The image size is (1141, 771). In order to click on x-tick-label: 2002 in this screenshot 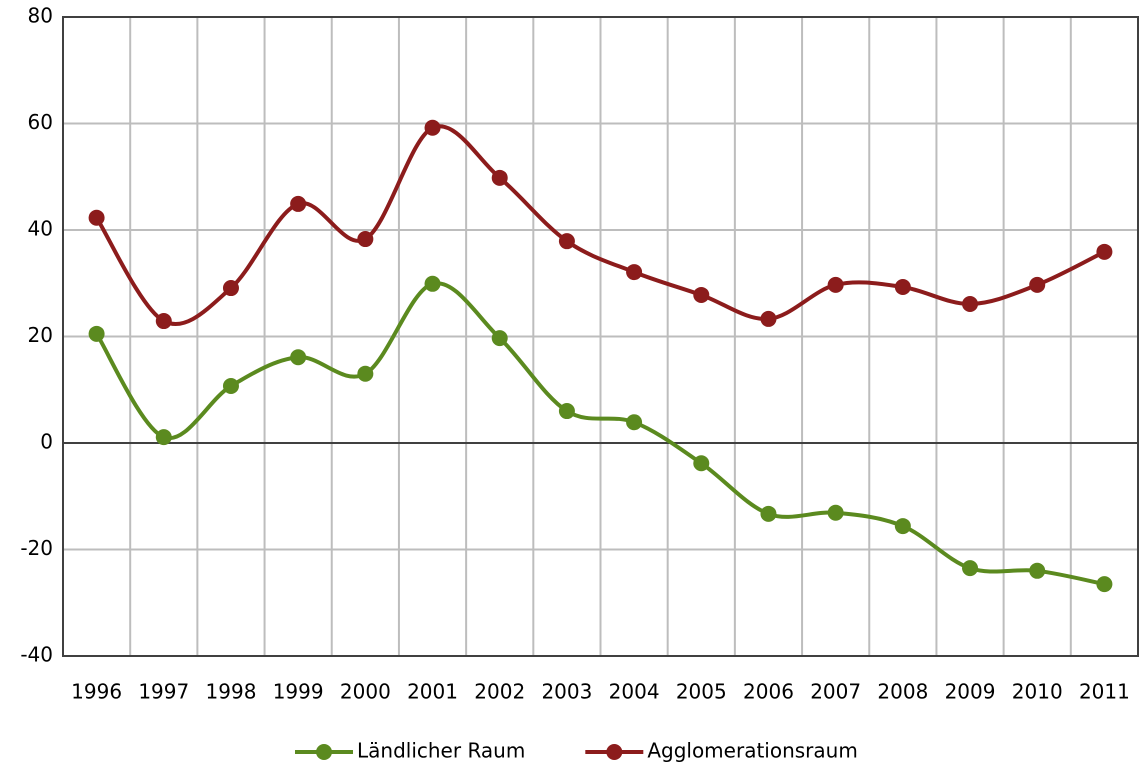, I will do `click(499, 692)`.